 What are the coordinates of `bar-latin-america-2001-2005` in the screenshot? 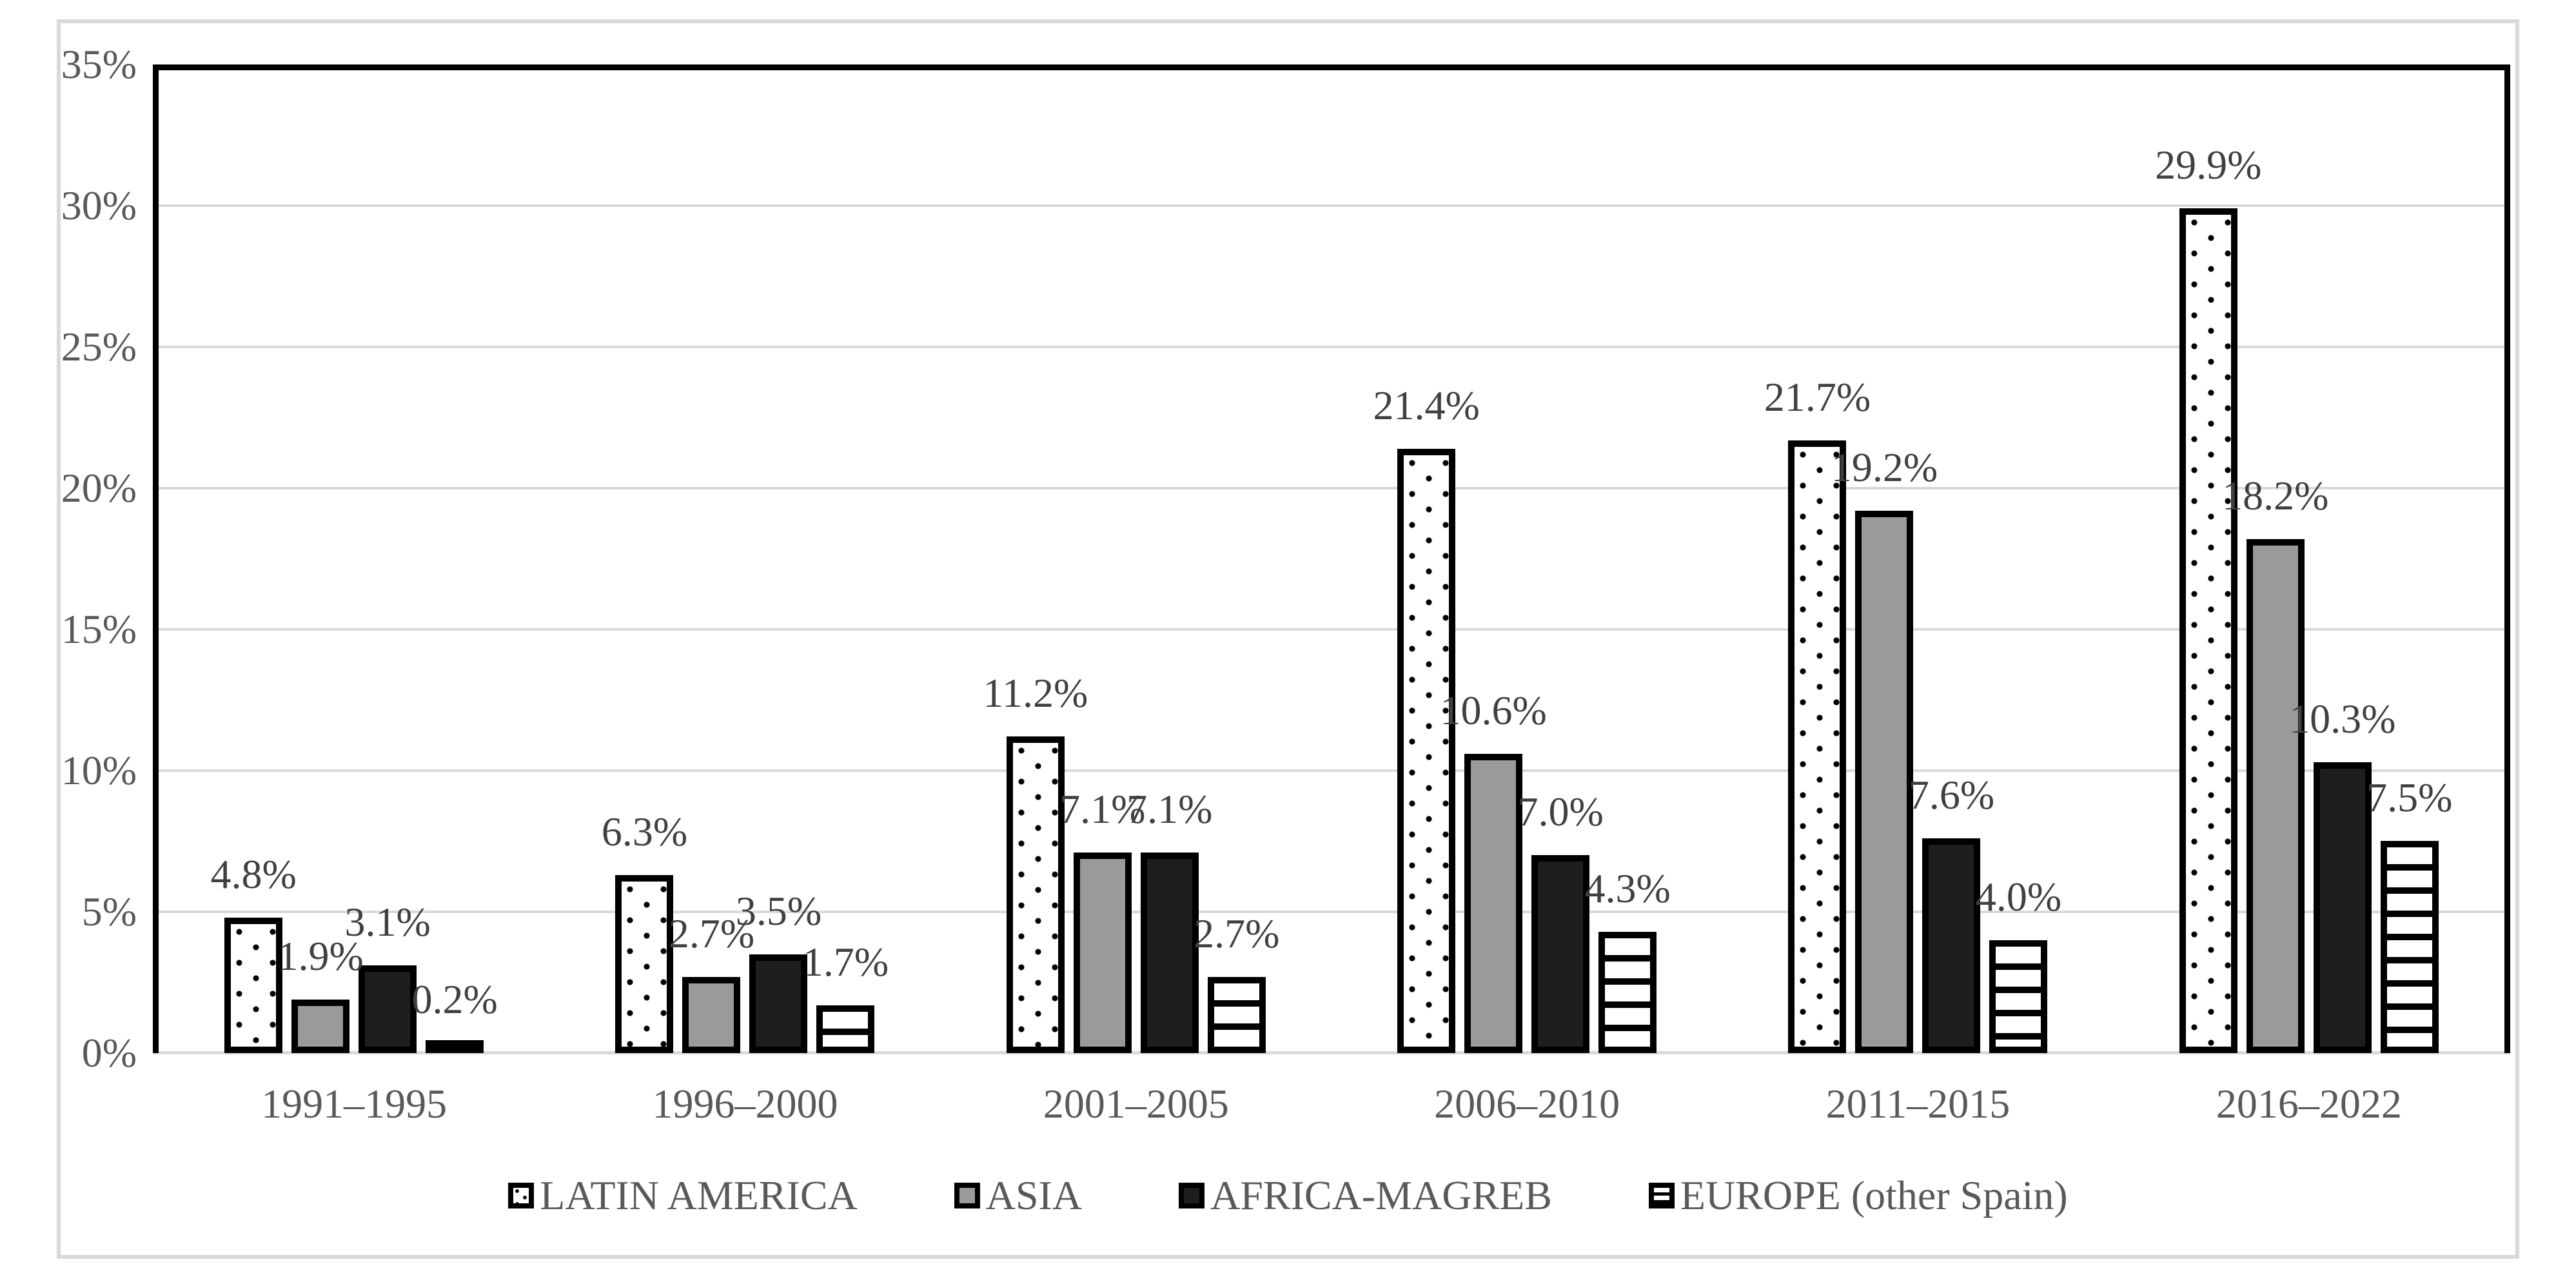 It's located at (1035, 894).